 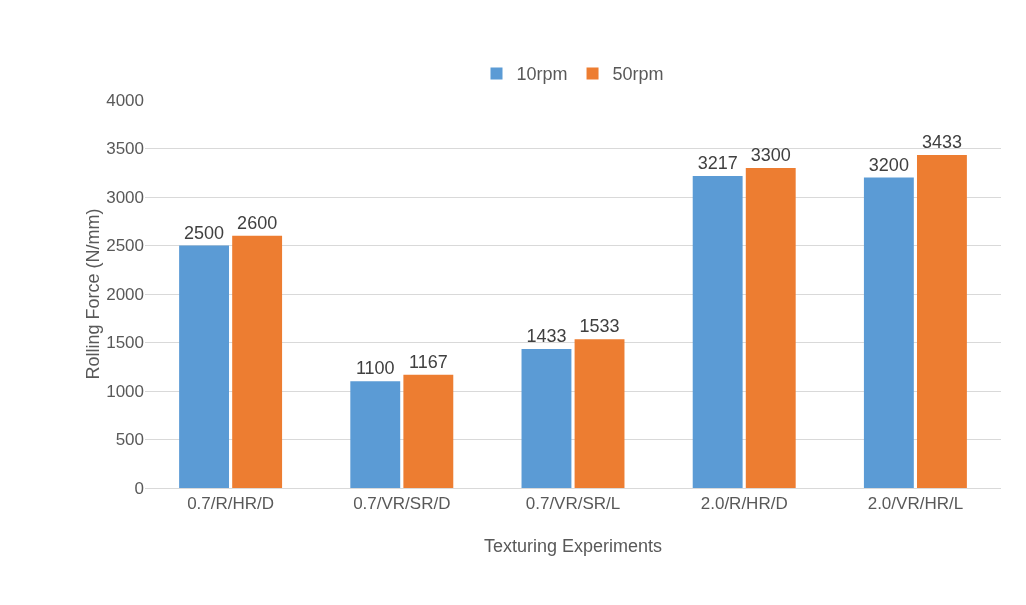 What do you see at coordinates (915, 504) in the screenshot?
I see `x-tick-label: 2.0/VR/HR/L` at bounding box center [915, 504].